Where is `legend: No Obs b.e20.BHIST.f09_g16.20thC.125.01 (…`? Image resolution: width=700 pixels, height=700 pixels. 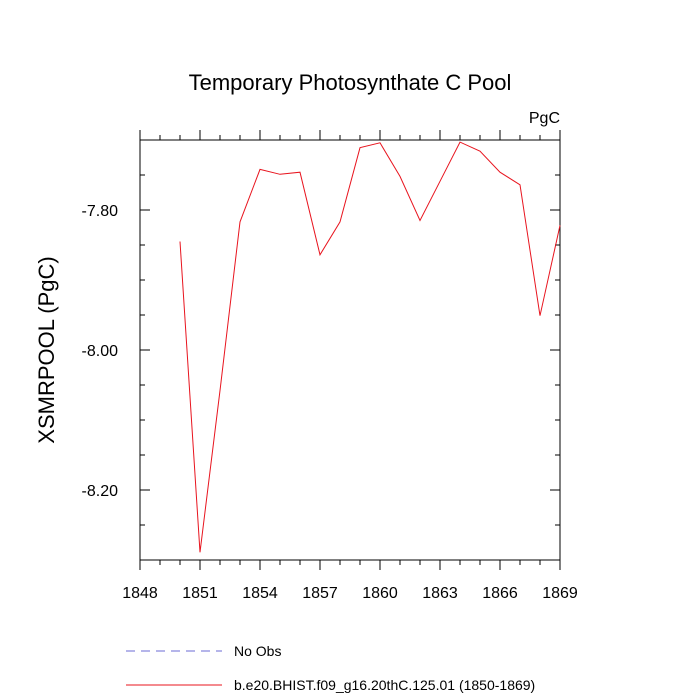
legend: No Obs b.e20.BHIST.f09_g16.20thC.125.01 (… is located at coordinates (330, 668).